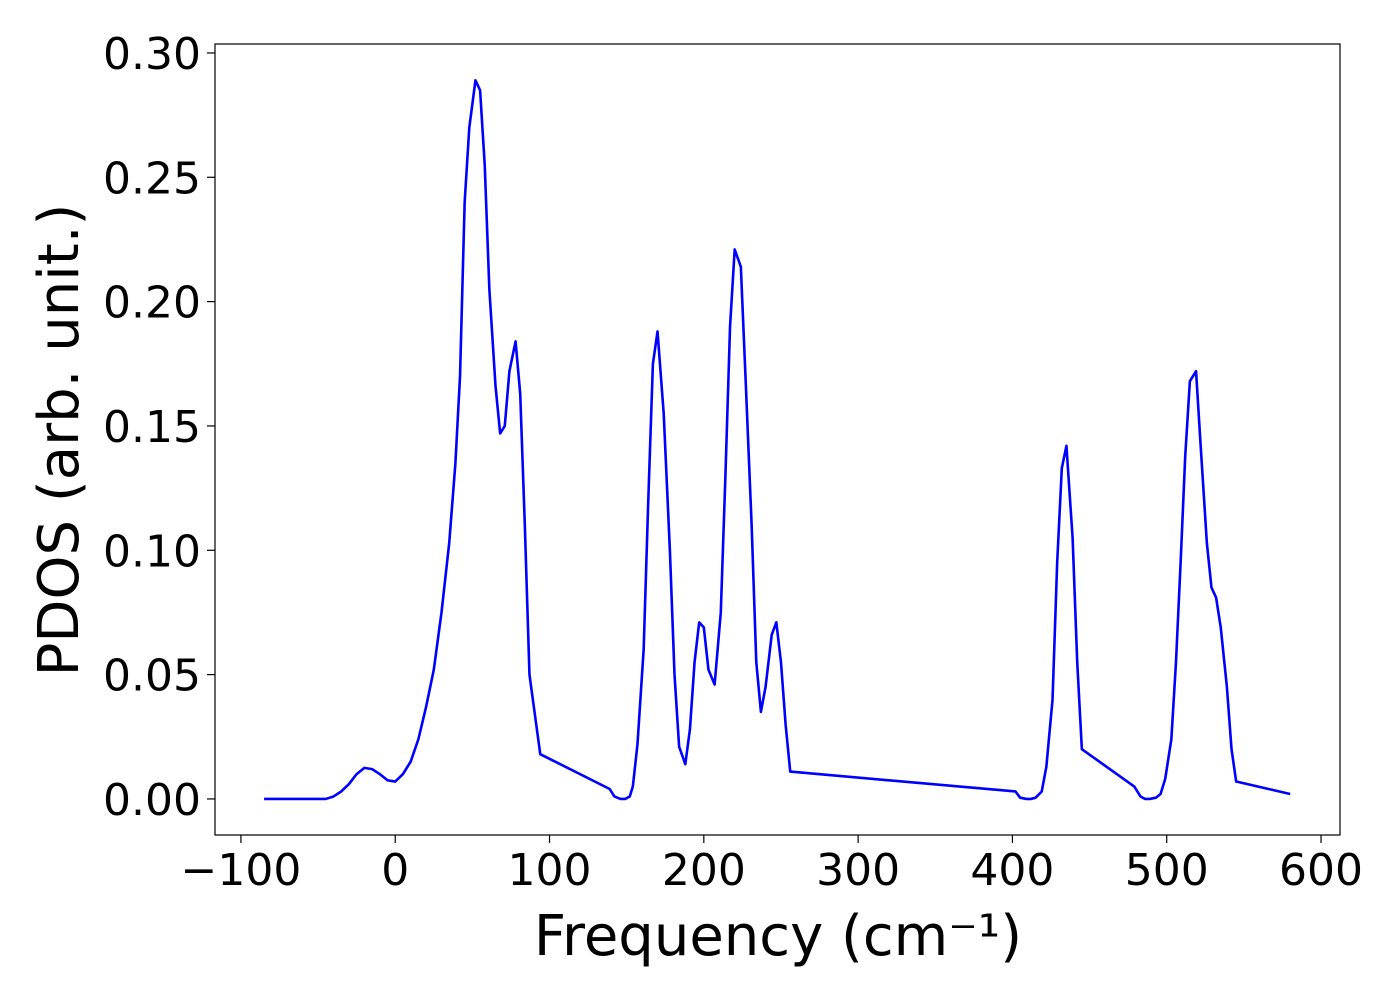 The height and width of the screenshot is (1000, 1400). Describe the element at coordinates (778, 936) in the screenshot. I see `x-axis-label: Frequency (cm⁻¹)` at that location.